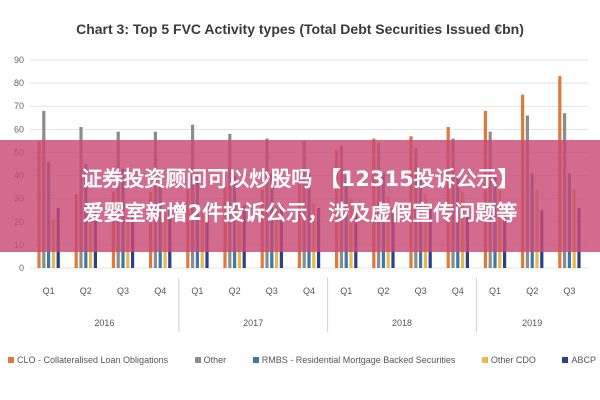 This screenshot has width=600, height=400. Describe the element at coordinates (532, 323) in the screenshot. I see `year-label: 2019` at that location.